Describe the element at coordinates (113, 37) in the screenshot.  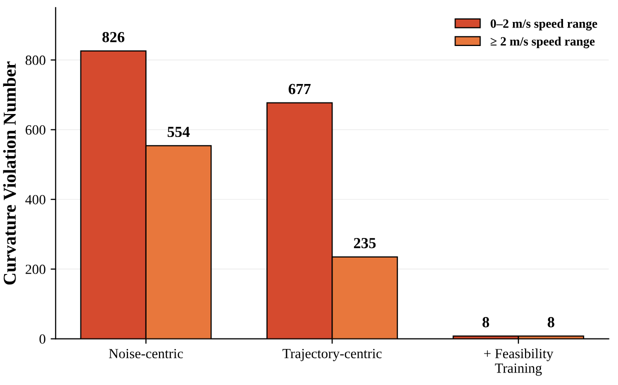
I see `data-label: 826` at that location.